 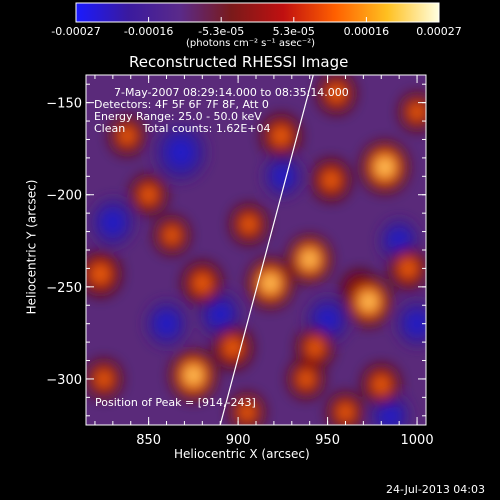 What do you see at coordinates (221, 31) in the screenshot?
I see `colorbar-tick-label: -5.3e-05` at bounding box center [221, 31].